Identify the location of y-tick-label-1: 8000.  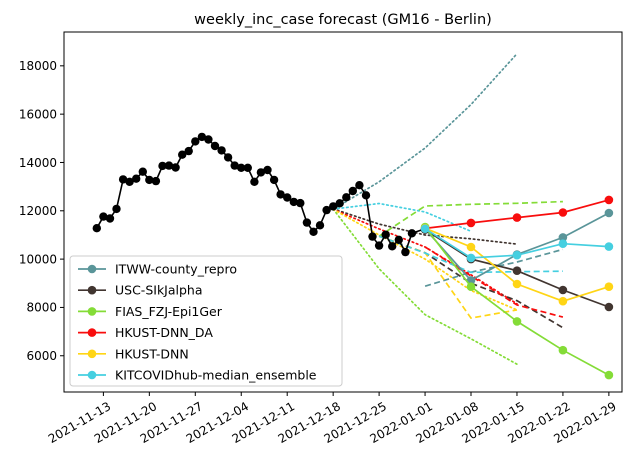
(41, 308).